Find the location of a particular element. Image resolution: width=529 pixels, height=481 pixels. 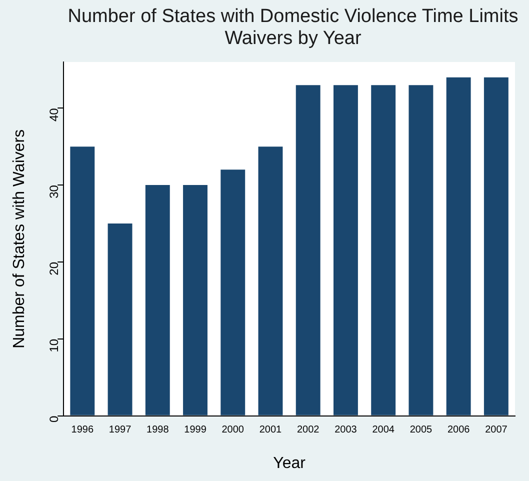

x-tick-label: 1999 is located at coordinates (195, 430).